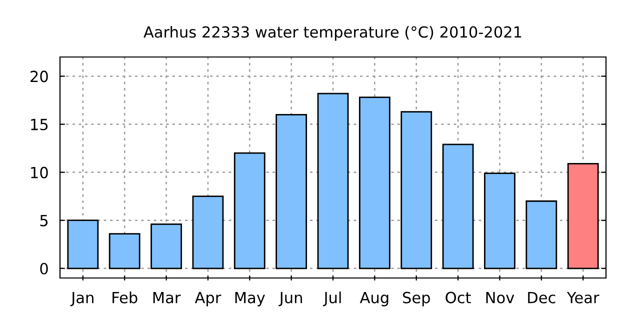 This screenshot has height=320, width=640. What do you see at coordinates (374, 299) in the screenshot?
I see `x-tick-label: Aug` at bounding box center [374, 299].